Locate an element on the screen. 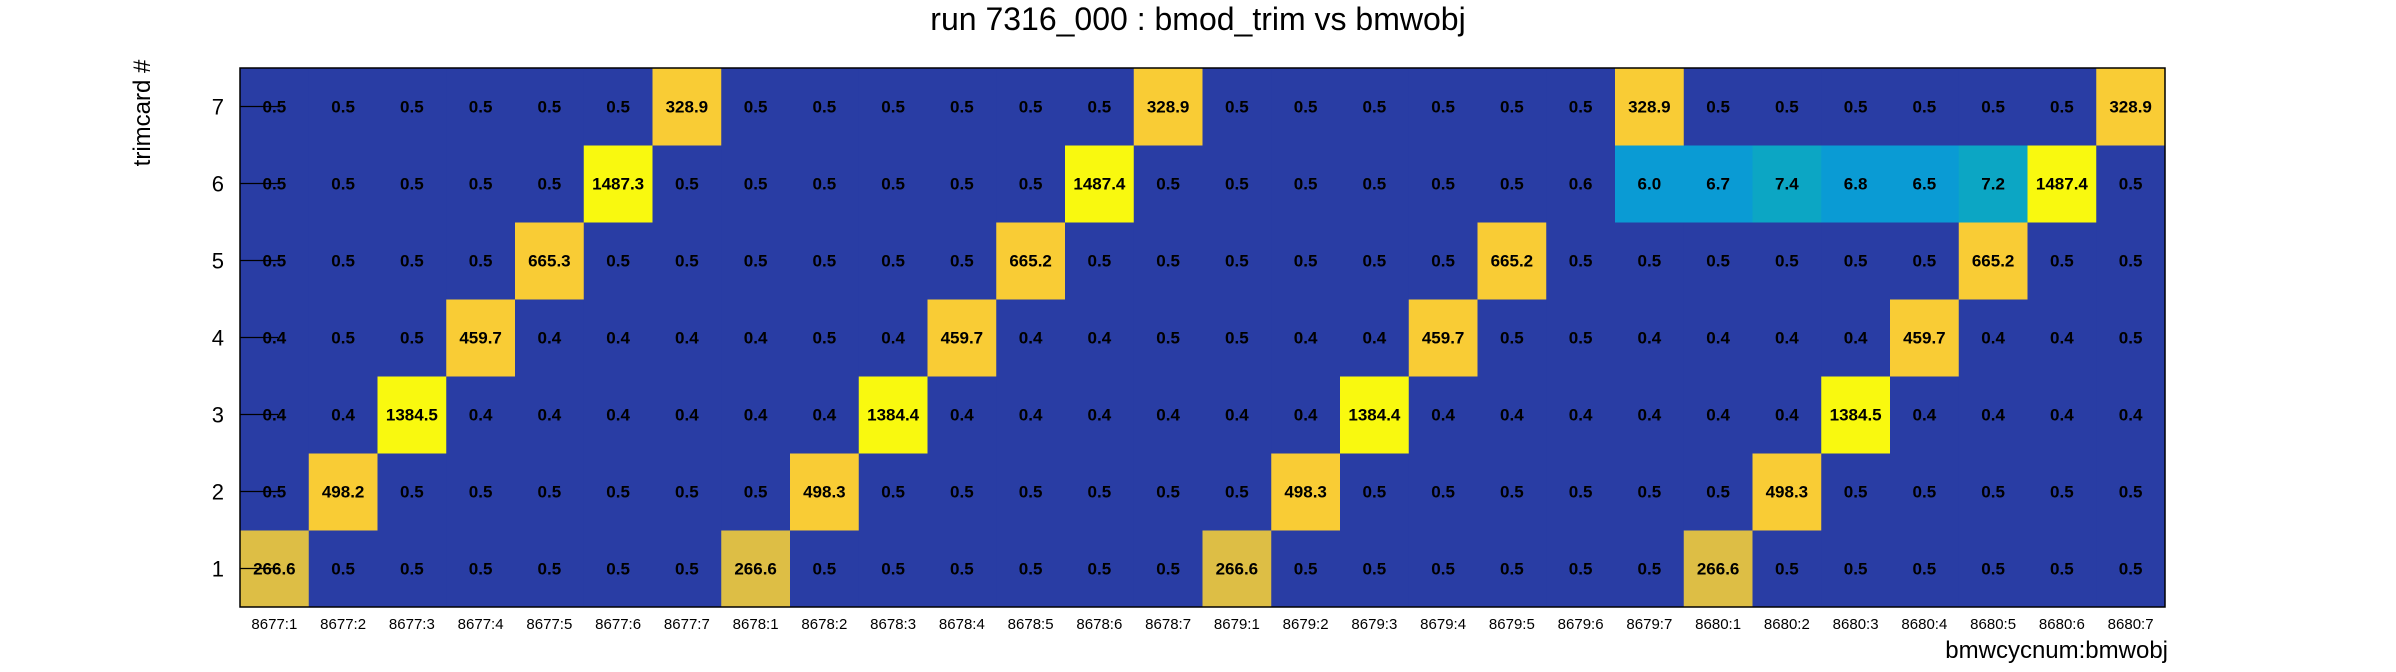 This screenshot has height=672, width=2396. cell-value-label: 1487.4 is located at coordinates (1099, 184).